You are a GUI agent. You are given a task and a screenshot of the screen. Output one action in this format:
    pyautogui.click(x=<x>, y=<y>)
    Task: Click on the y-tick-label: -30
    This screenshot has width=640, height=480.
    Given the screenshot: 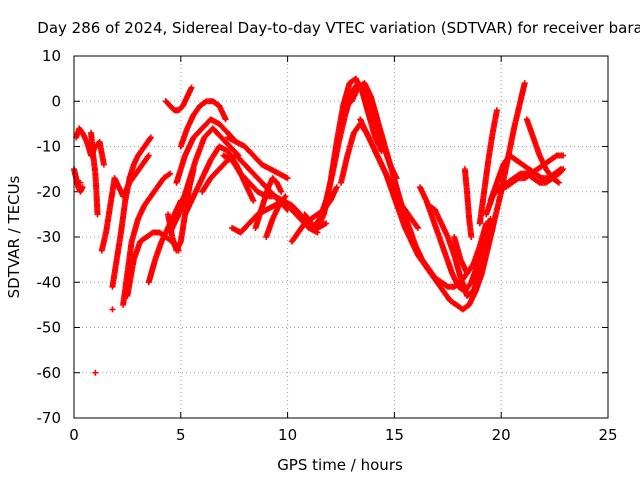 What is the action you would take?
    pyautogui.click(x=49, y=237)
    